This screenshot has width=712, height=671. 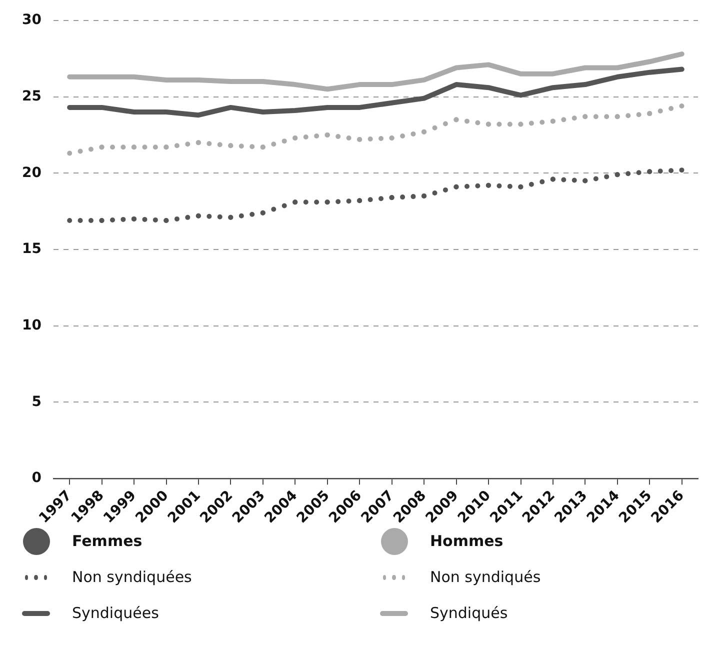 I want to click on y-tick-label: 30, so click(x=32, y=20).